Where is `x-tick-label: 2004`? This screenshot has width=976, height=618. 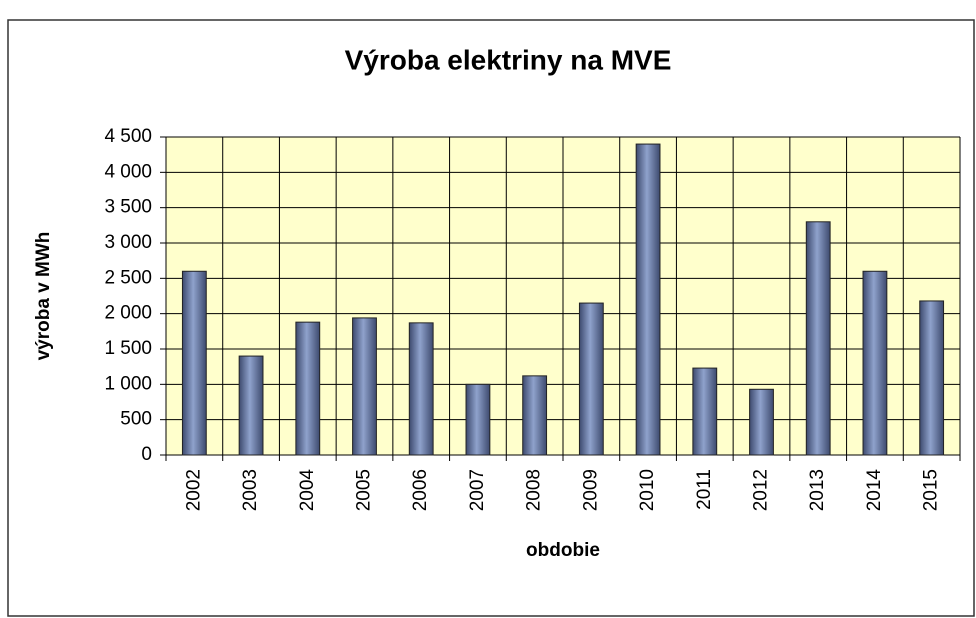
x-tick-label: 2004 is located at coordinates (307, 490).